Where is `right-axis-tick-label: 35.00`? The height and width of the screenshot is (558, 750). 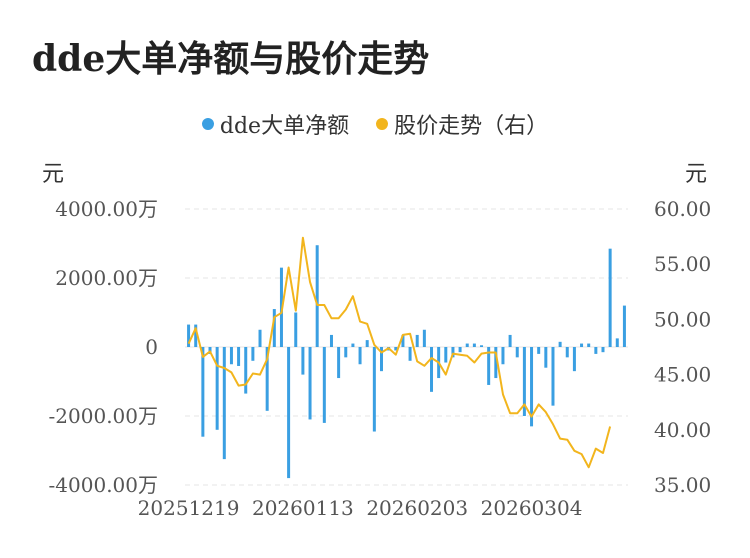 right-axis-tick-label: 35.00 is located at coordinates (682, 485).